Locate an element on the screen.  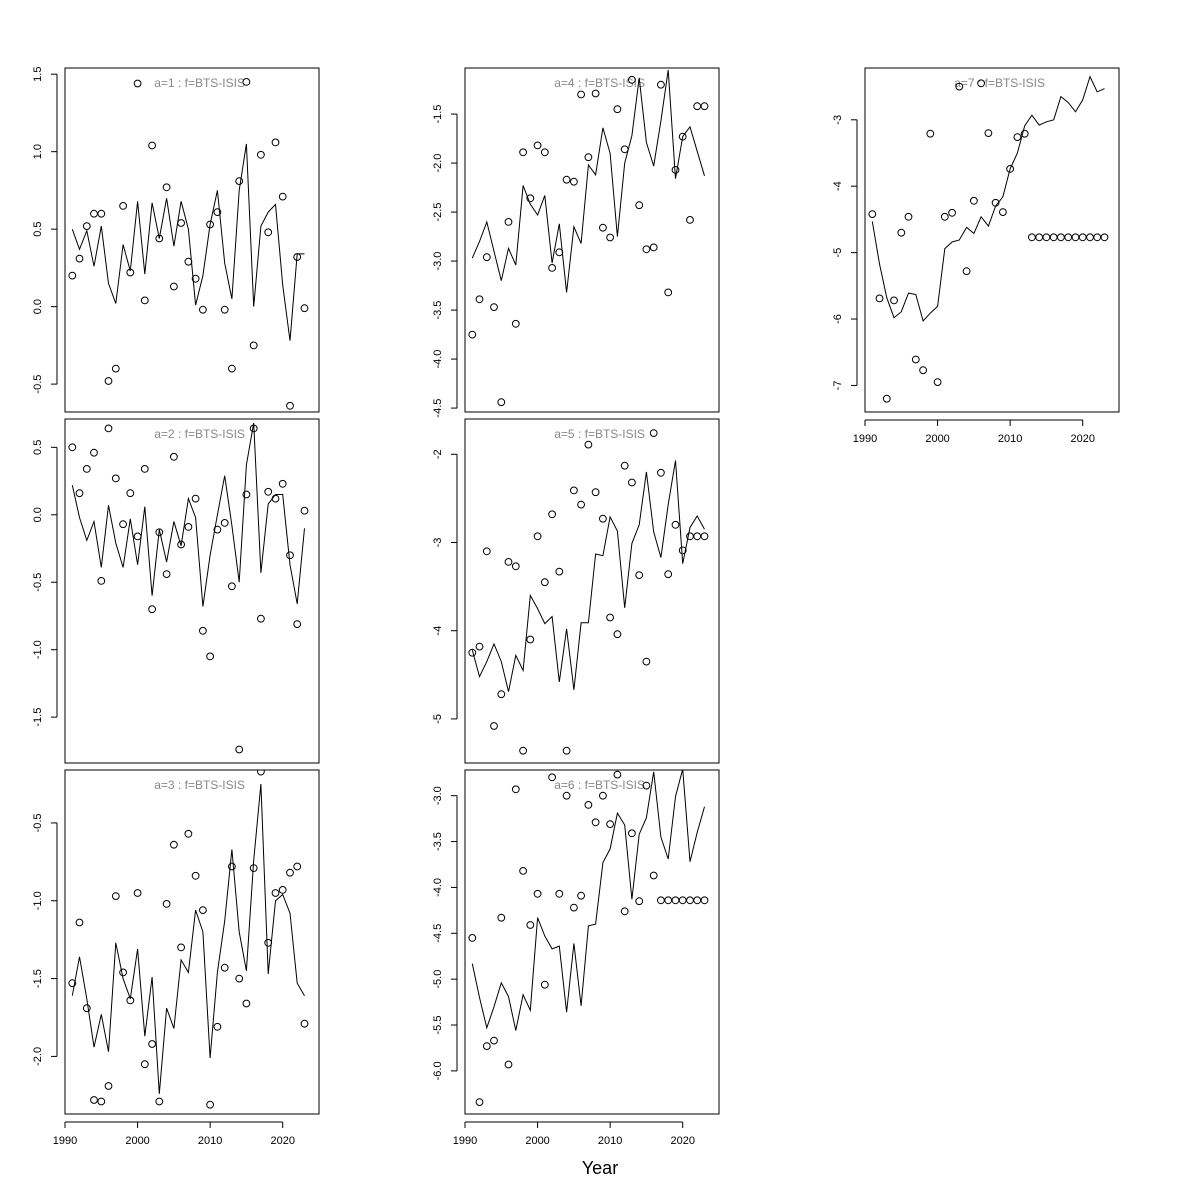
y-tick-label: -2.0 is located at coordinates (438, 163).